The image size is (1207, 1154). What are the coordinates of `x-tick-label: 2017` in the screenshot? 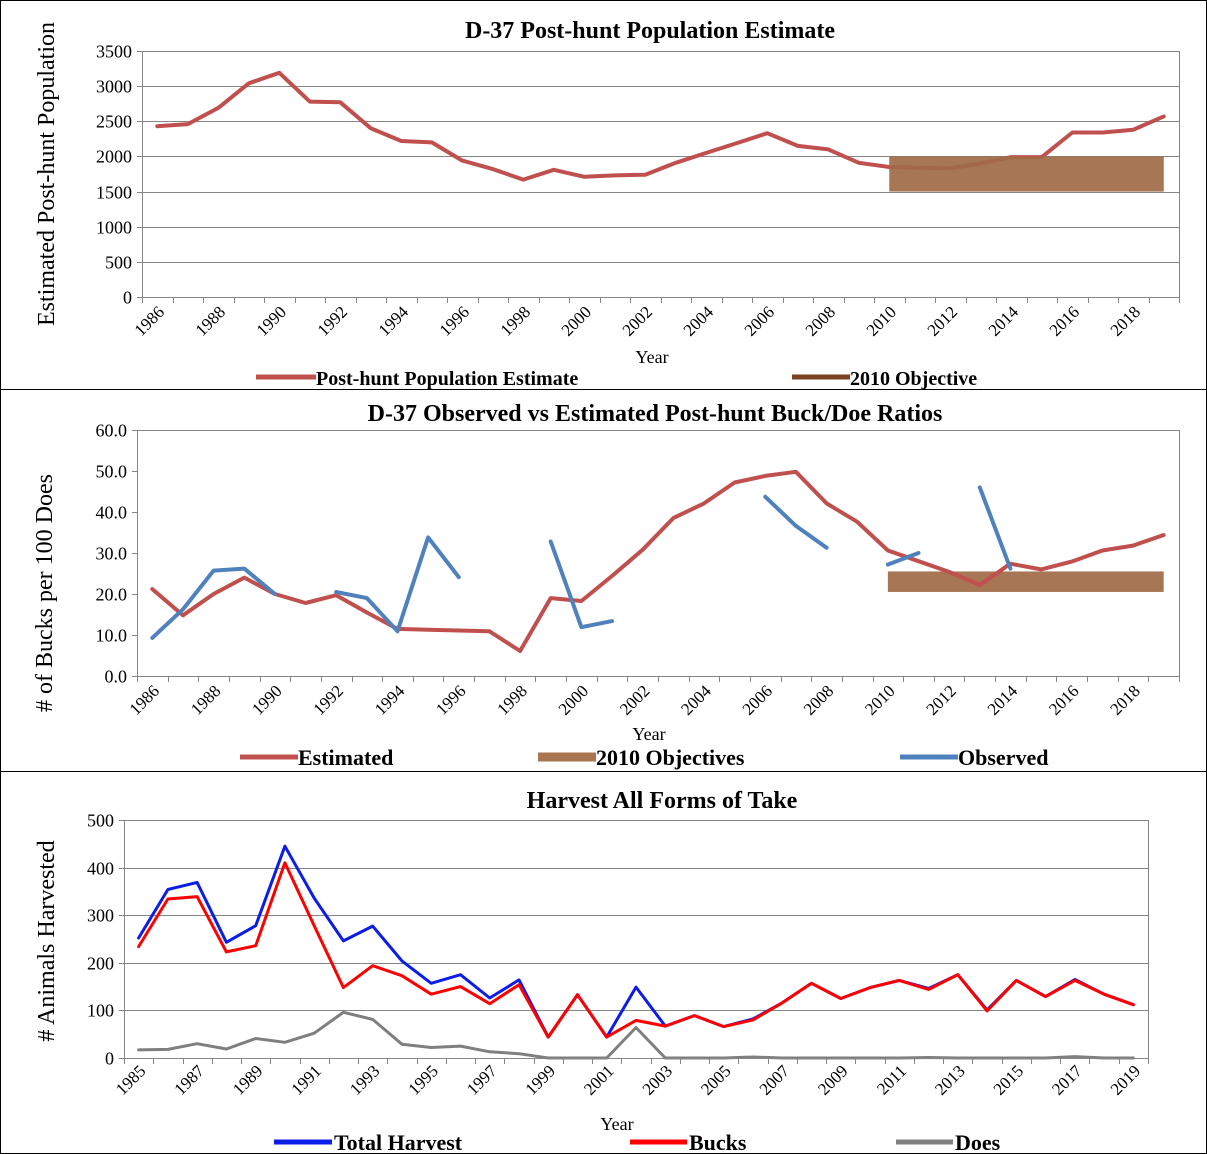 It's located at (1067, 1080).